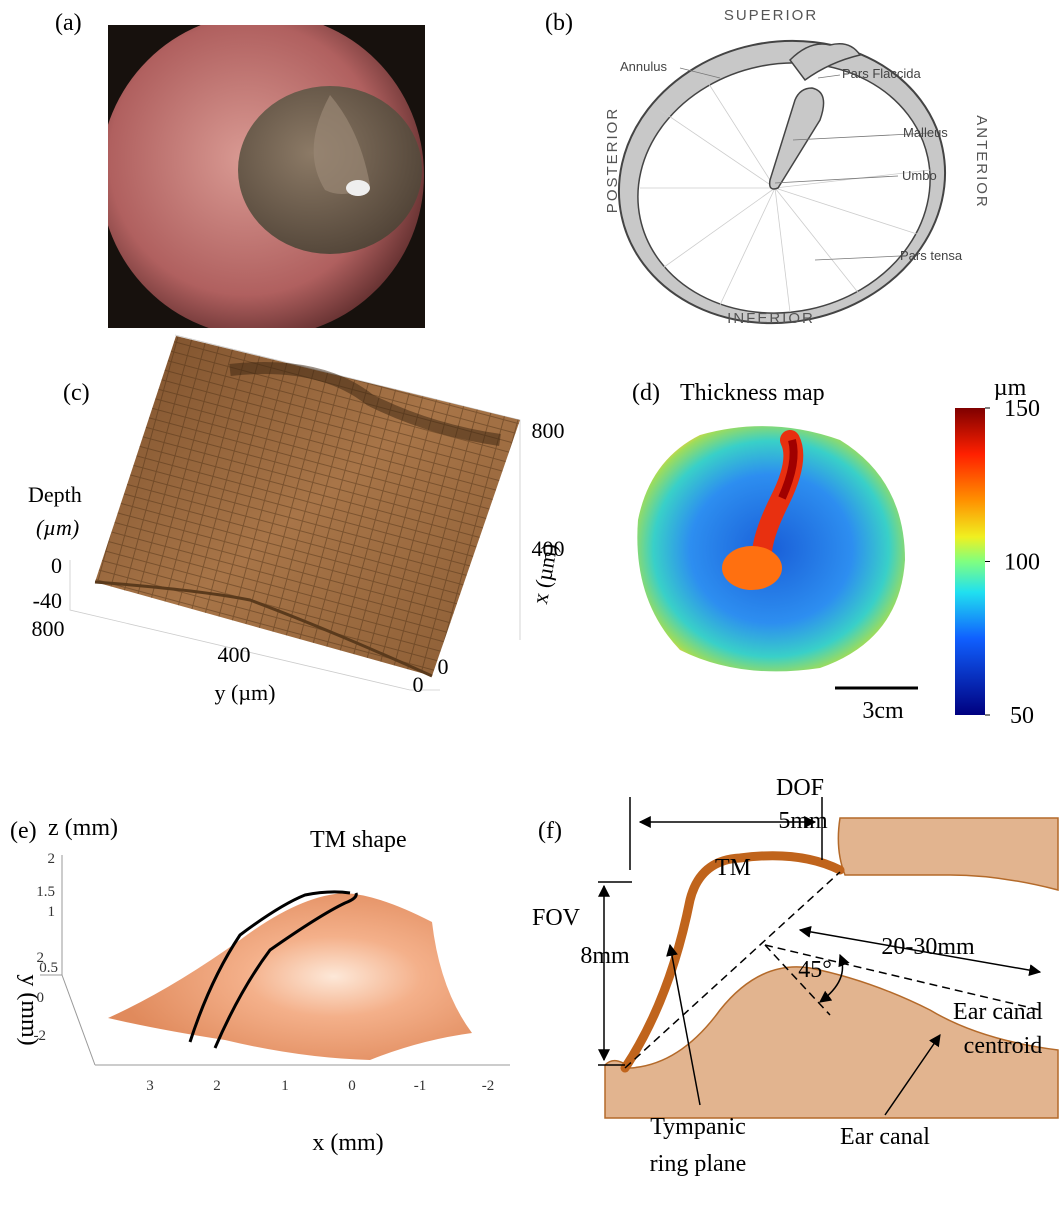 This screenshot has height=1214, width=1063. Describe the element at coordinates (698, 1164) in the screenshot. I see `ring-label: ring plane` at that location.